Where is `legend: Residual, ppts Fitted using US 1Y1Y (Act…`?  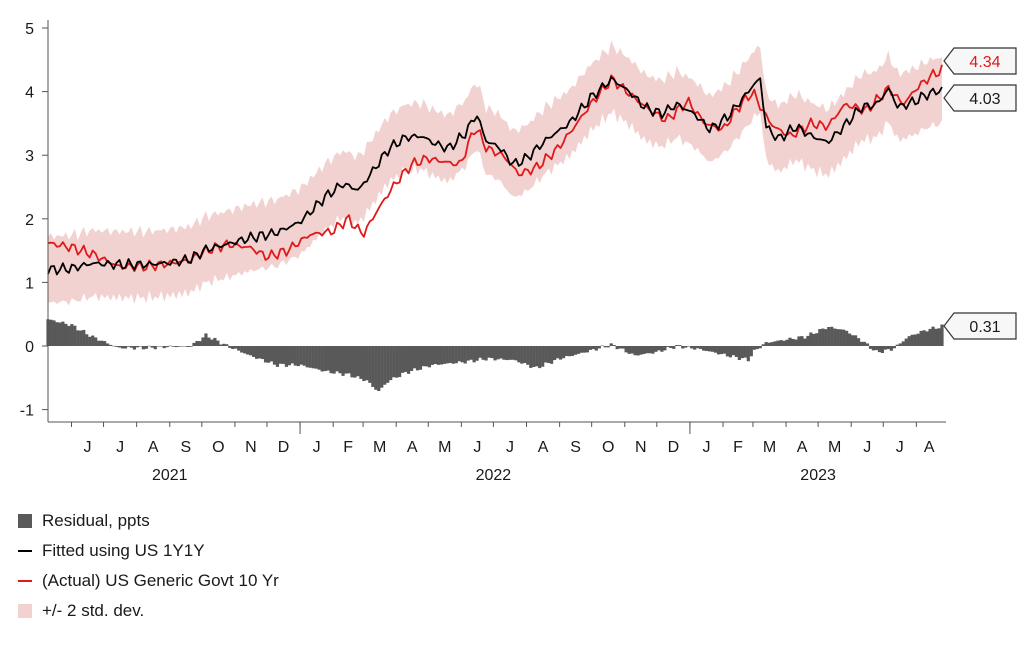 legend: Residual, ppts Fitted using US 1Y1Y (Act… is located at coordinates (148, 566).